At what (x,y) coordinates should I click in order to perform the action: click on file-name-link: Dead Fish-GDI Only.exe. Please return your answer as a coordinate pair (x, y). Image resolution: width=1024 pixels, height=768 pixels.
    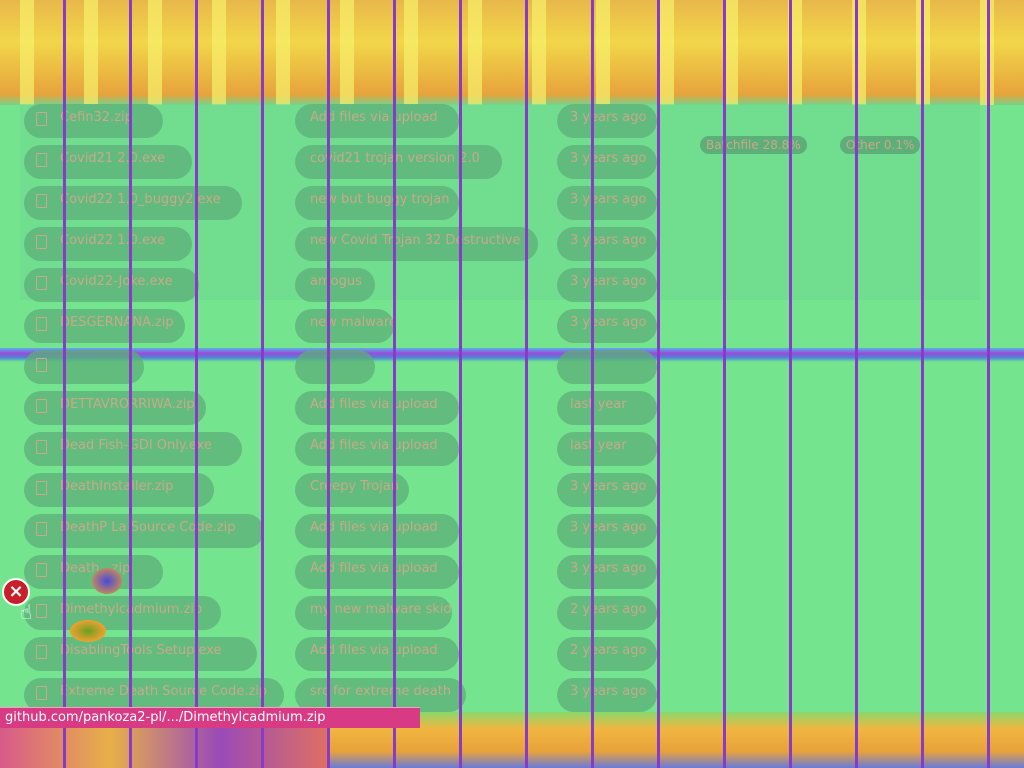
    Looking at the image, I should click on (136, 445).